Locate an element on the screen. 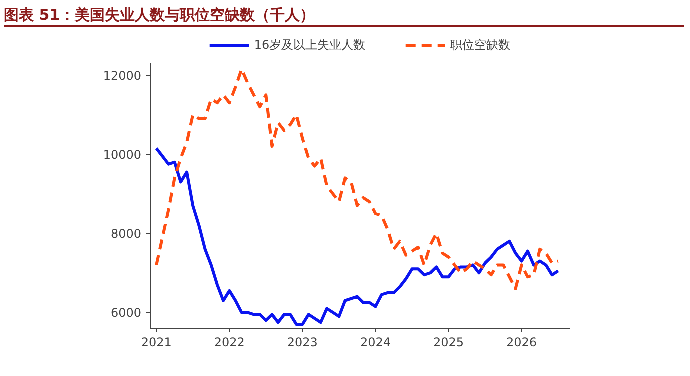 The image size is (690, 376). x-tick-label: 2026 is located at coordinates (522, 343).